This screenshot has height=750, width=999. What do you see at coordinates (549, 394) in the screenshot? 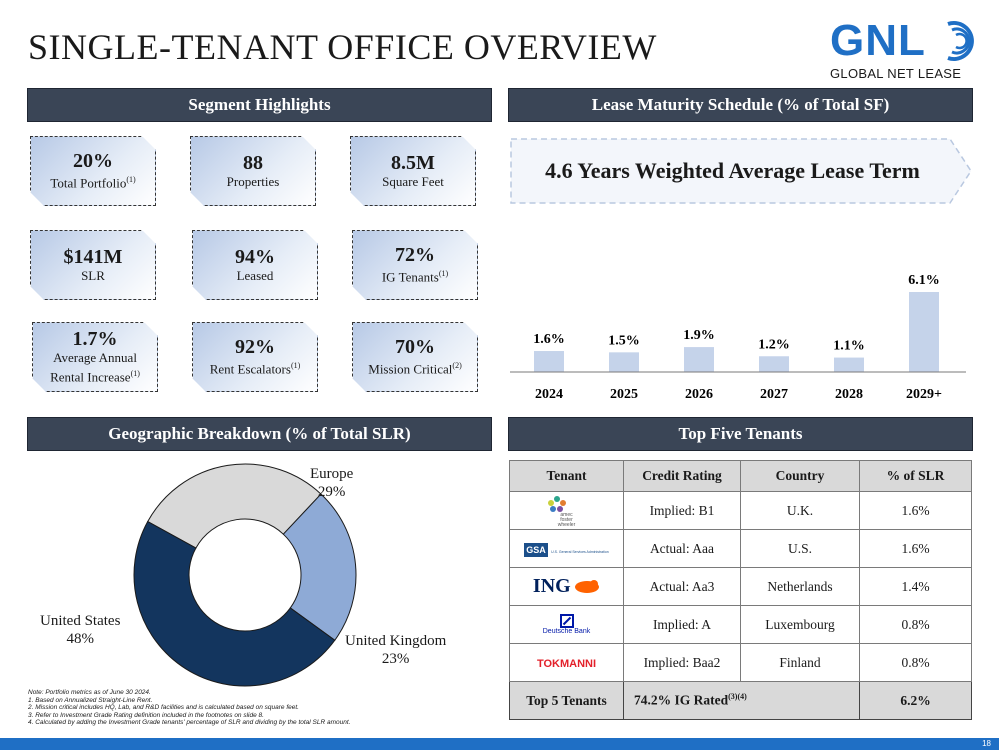
I see `x-tick-label: 2024` at bounding box center [549, 394].